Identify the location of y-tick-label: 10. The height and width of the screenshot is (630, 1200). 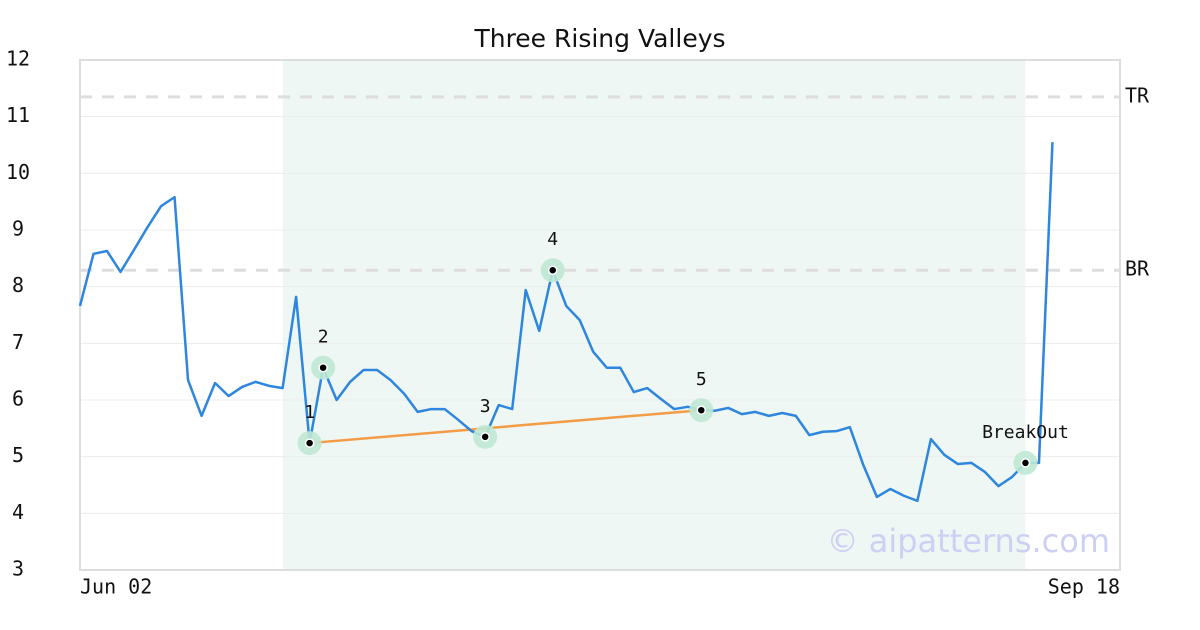
(18, 172).